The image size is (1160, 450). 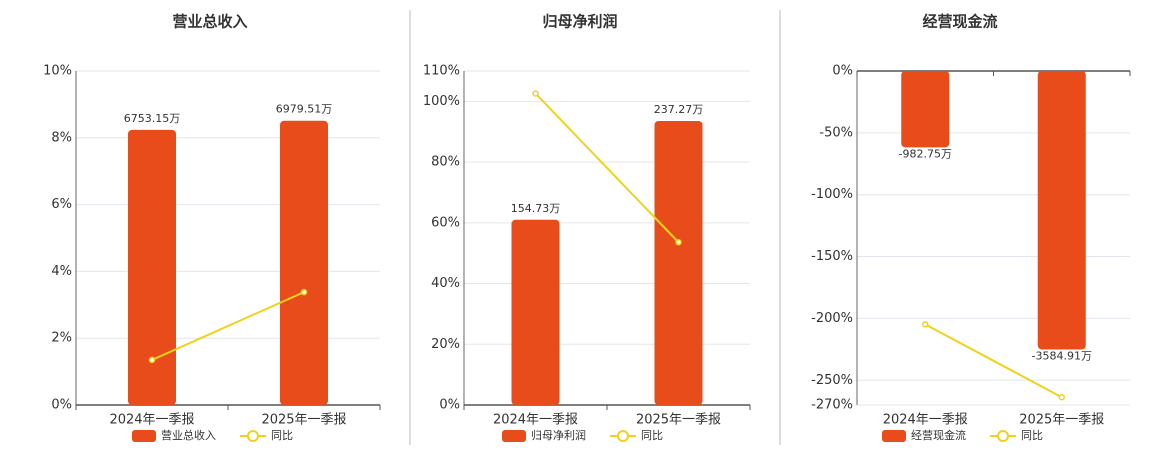 What do you see at coordinates (57, 71) in the screenshot?
I see `y-tick-label: 10%` at bounding box center [57, 71].